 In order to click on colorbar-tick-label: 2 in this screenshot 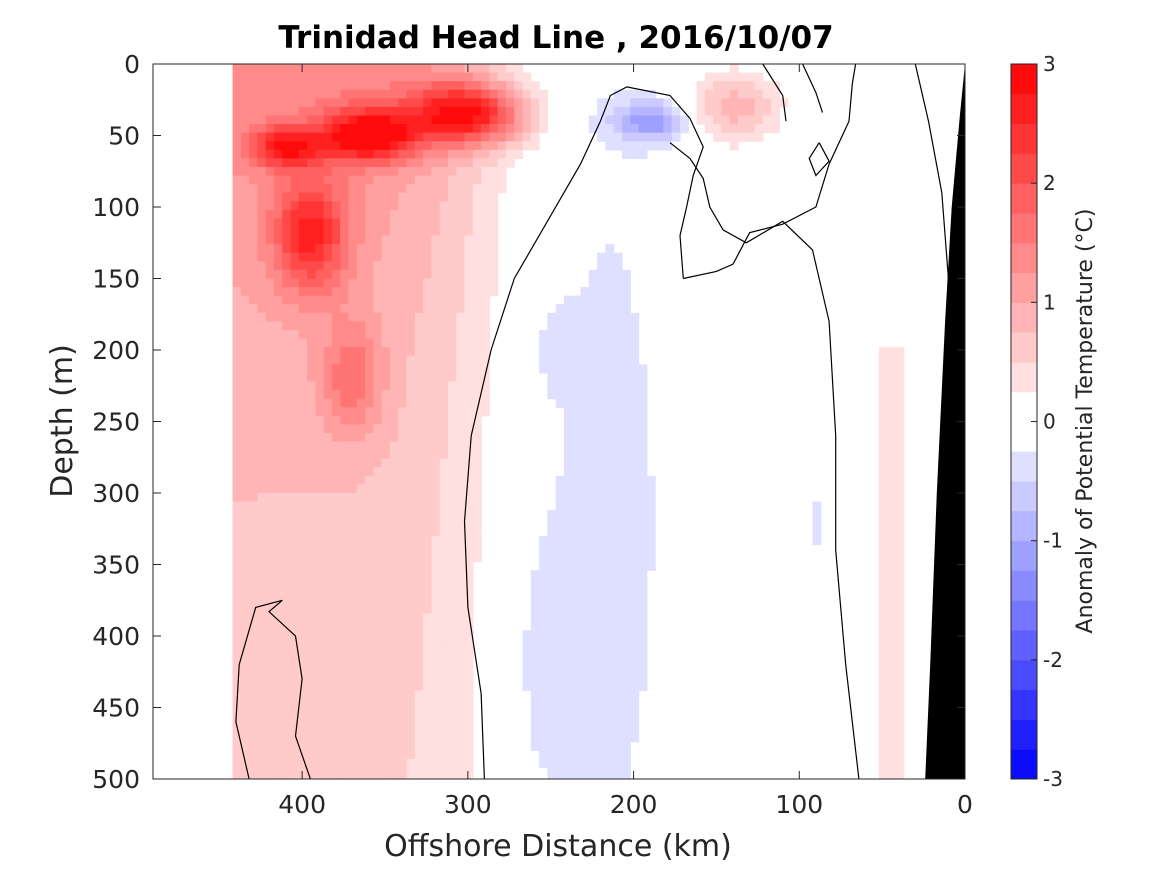, I will do `click(1049, 183)`.